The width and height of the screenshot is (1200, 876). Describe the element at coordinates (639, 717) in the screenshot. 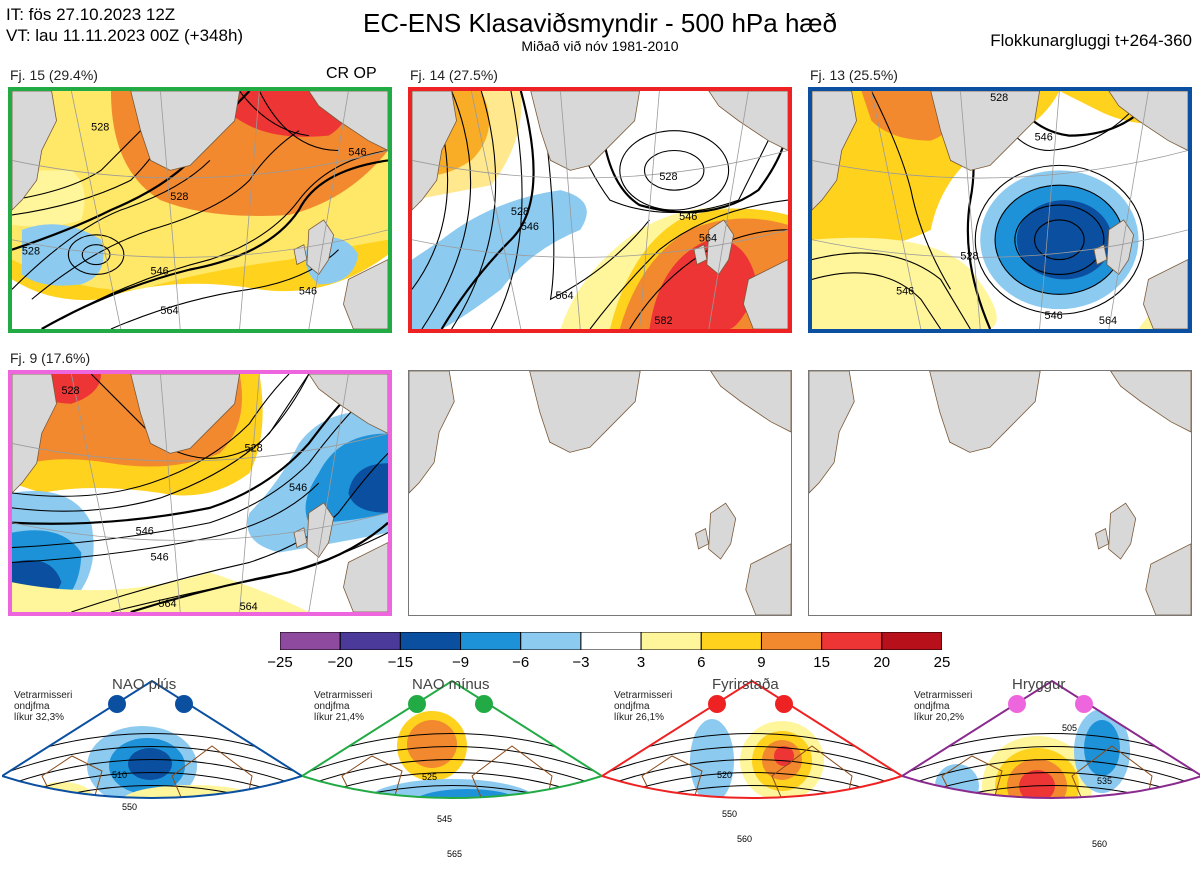

I see `regime-note-line: líkur 26,1%` at that location.